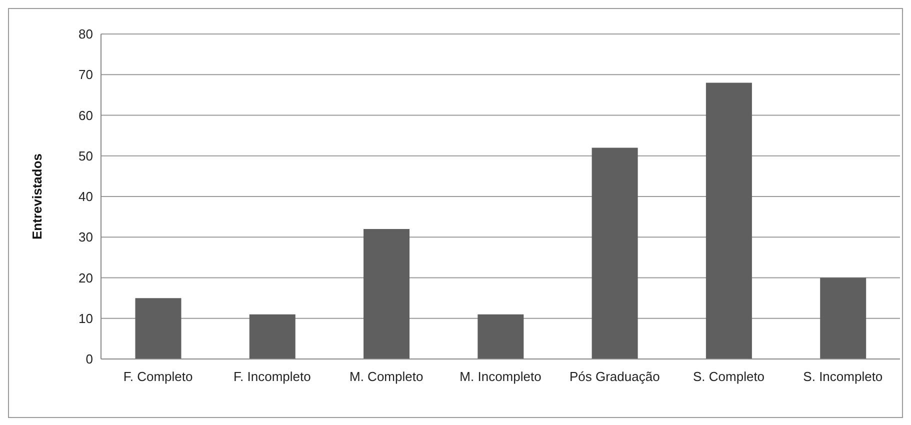 The height and width of the screenshot is (425, 911). Describe the element at coordinates (501, 376) in the screenshot. I see `x-tick-label: M. Incompleto` at that location.